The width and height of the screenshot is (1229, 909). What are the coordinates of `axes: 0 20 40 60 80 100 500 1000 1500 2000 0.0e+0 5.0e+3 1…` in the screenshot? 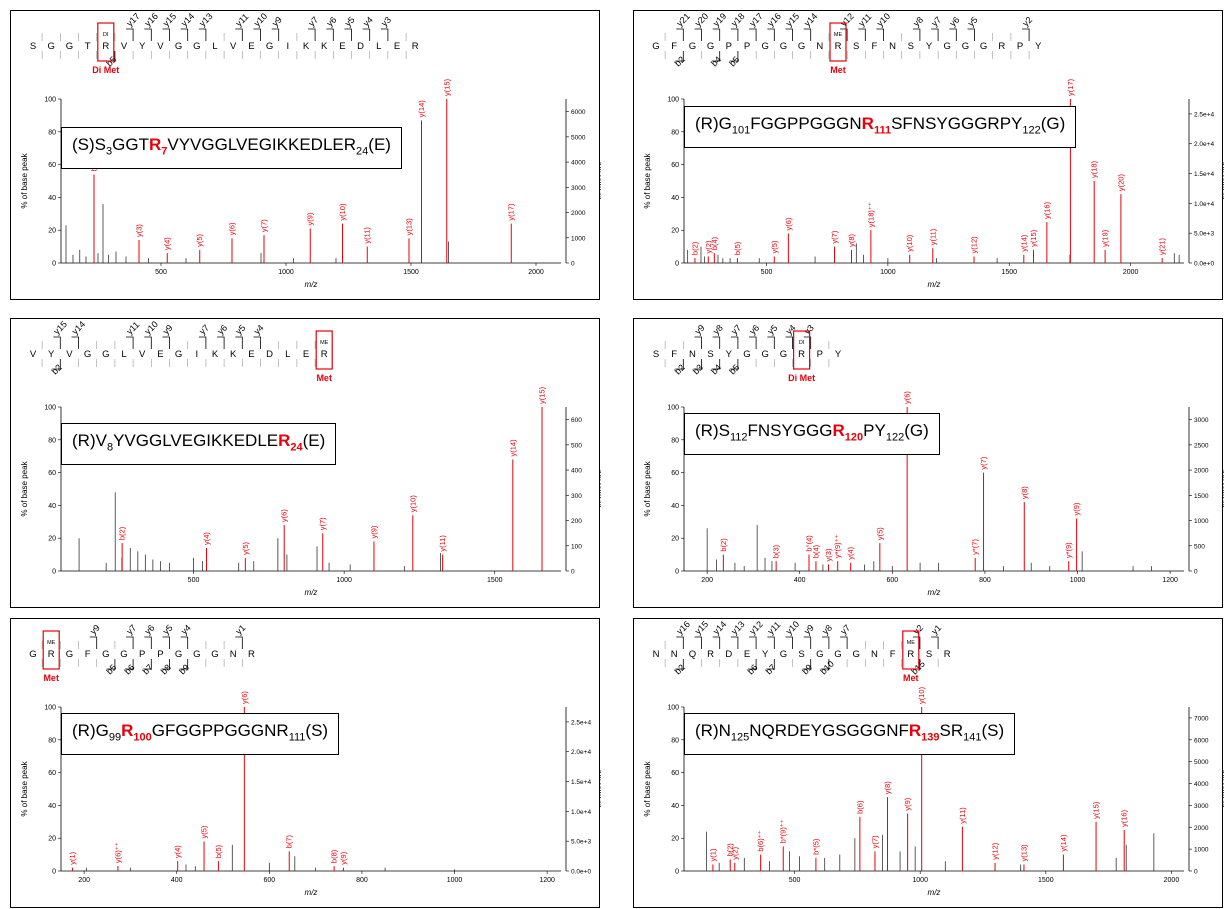 It's located at (933, 193).